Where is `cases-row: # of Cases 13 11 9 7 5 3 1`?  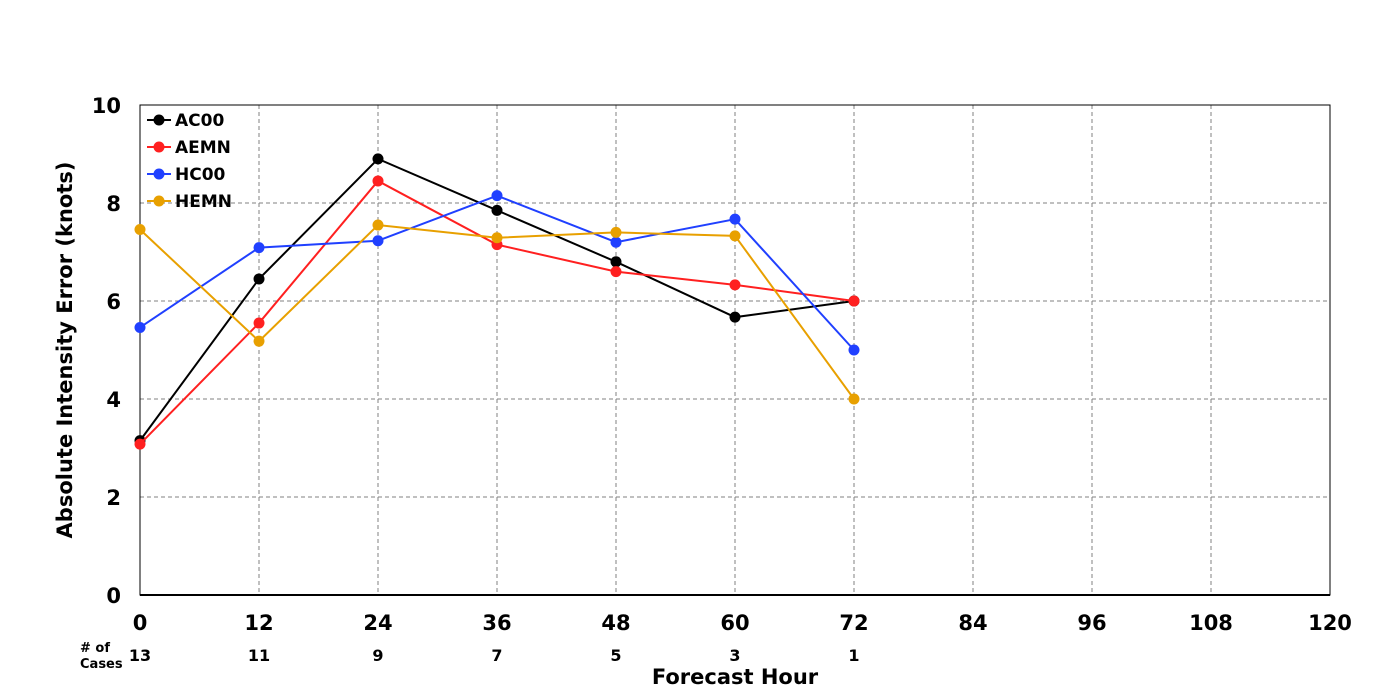 cases-row: # of Cases 13 11 9 7 5 3 1 is located at coordinates (470, 656).